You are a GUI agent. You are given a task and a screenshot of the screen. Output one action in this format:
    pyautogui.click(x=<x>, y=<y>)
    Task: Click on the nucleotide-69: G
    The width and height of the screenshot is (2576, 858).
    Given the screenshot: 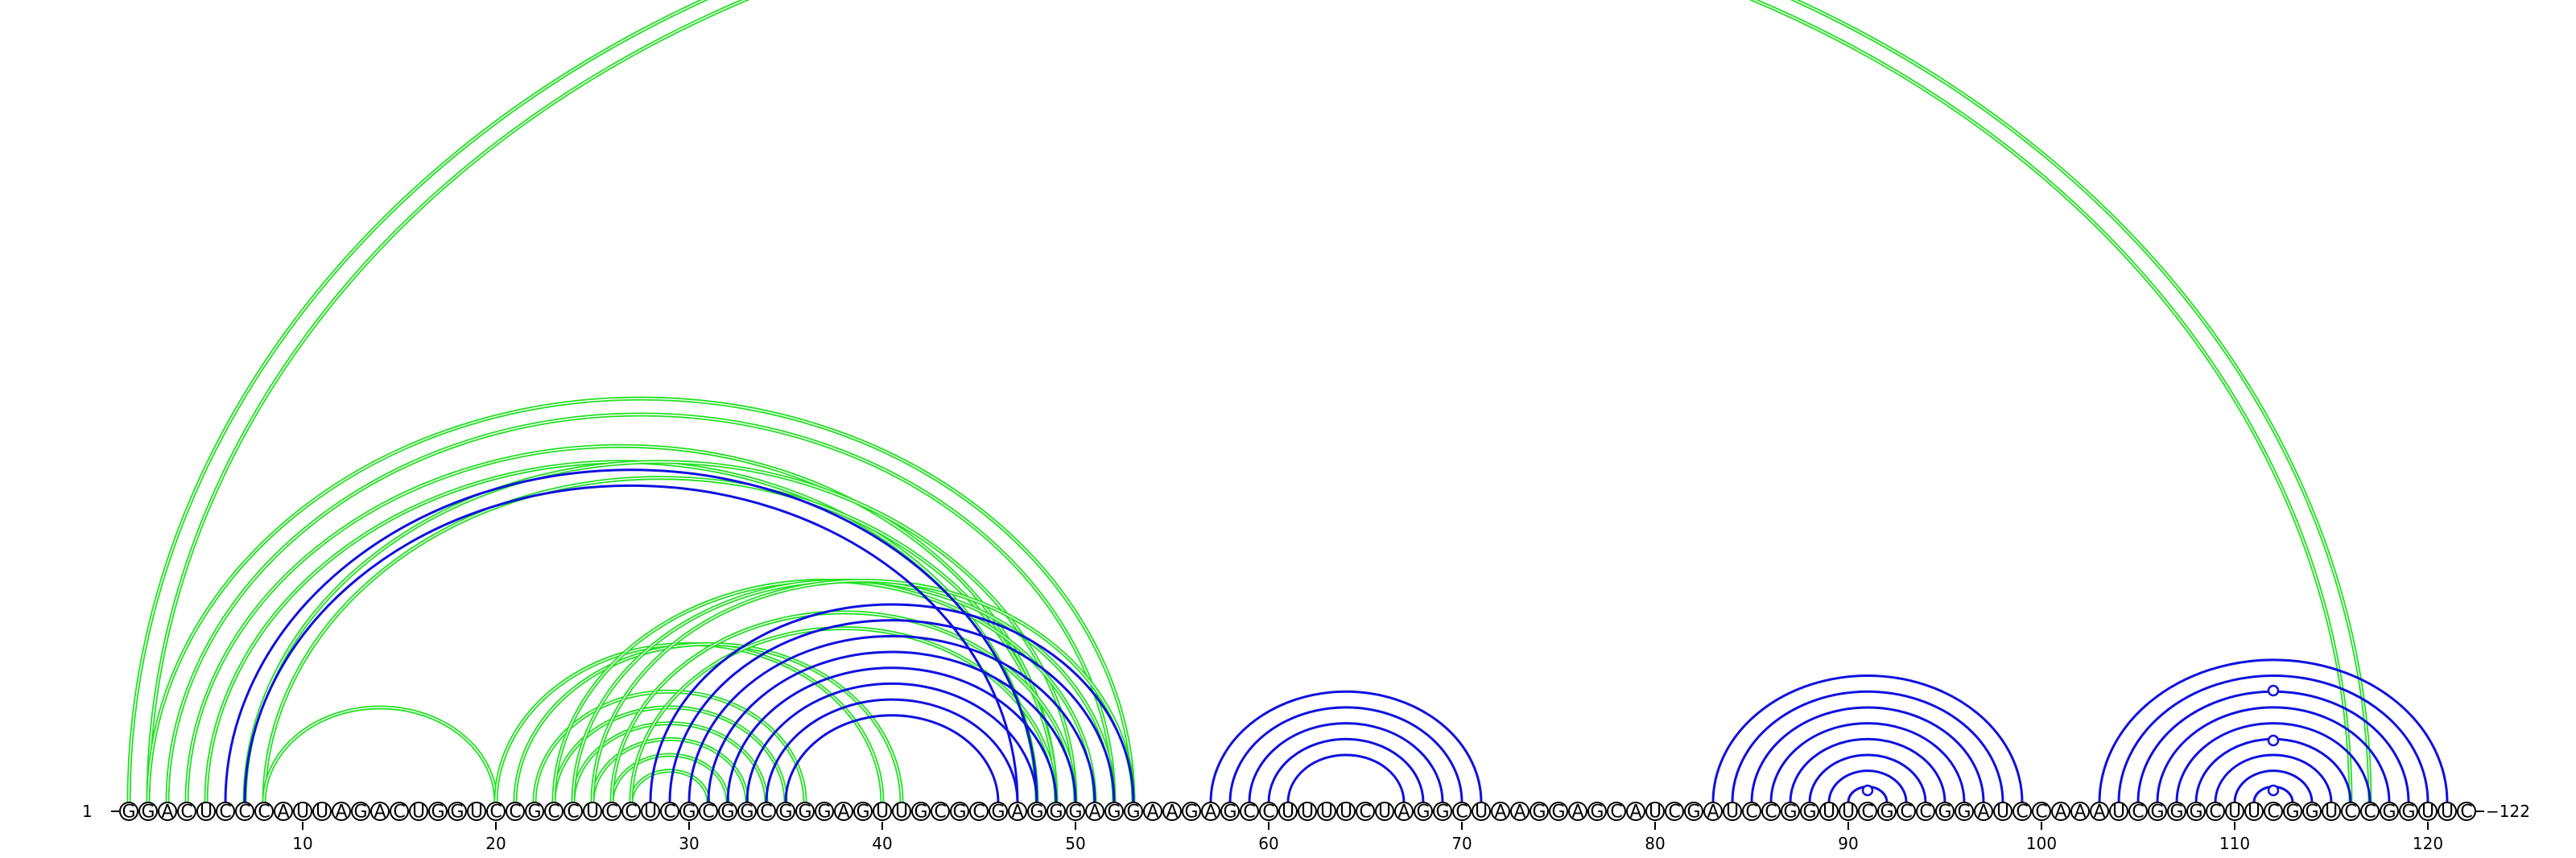 What is the action you would take?
    pyautogui.click(x=1442, y=813)
    